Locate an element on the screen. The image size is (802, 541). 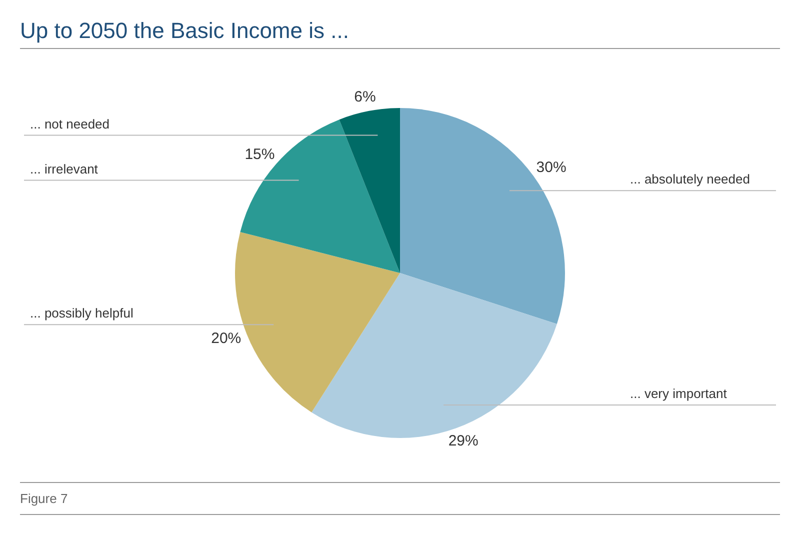
data-label: 6% is located at coordinates (365, 97).